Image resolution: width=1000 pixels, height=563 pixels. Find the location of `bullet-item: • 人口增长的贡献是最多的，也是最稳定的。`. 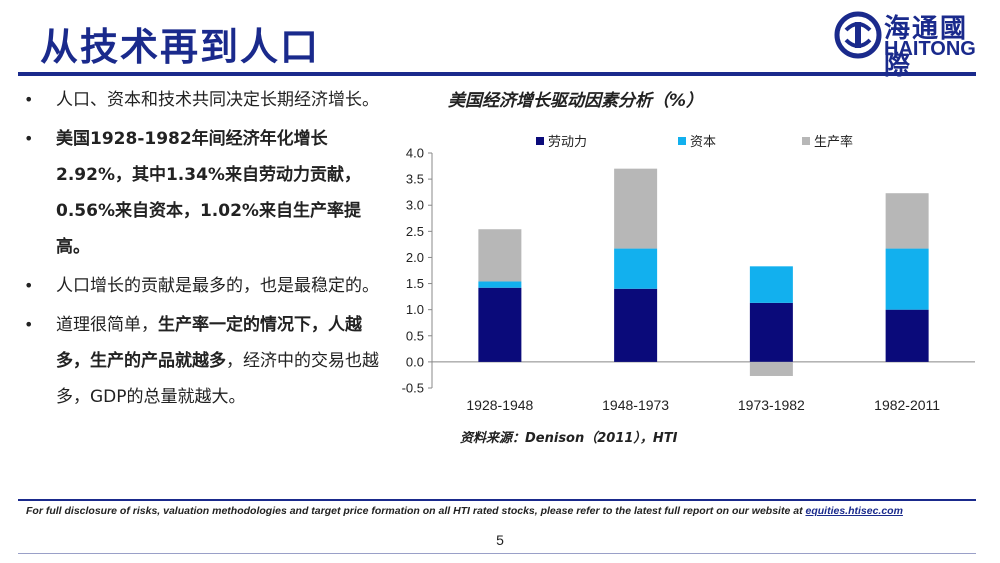

bullet-item: • 人口增长的贡献是最多的，也是最稳定的。 is located at coordinates (202, 286).